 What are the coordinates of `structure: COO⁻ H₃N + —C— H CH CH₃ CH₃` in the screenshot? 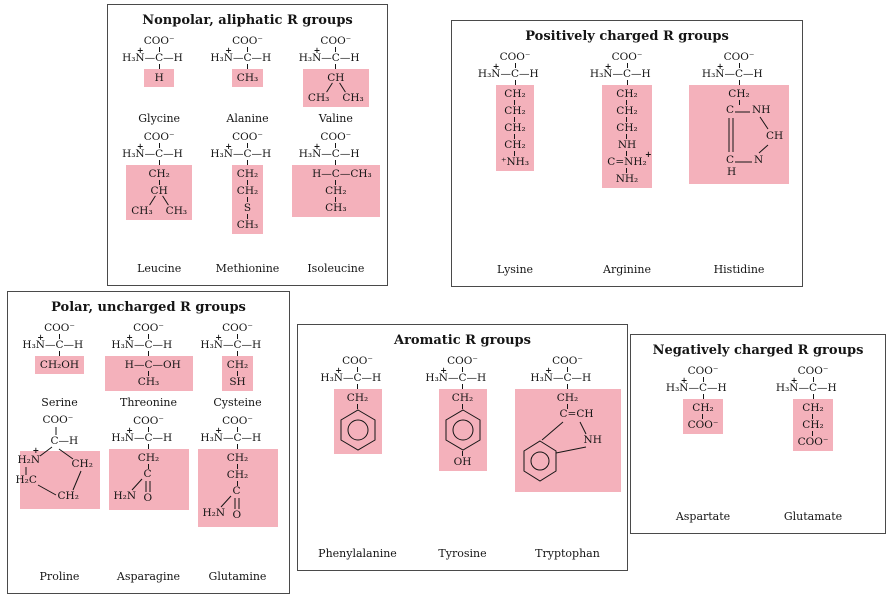 It's located at (336, 71).